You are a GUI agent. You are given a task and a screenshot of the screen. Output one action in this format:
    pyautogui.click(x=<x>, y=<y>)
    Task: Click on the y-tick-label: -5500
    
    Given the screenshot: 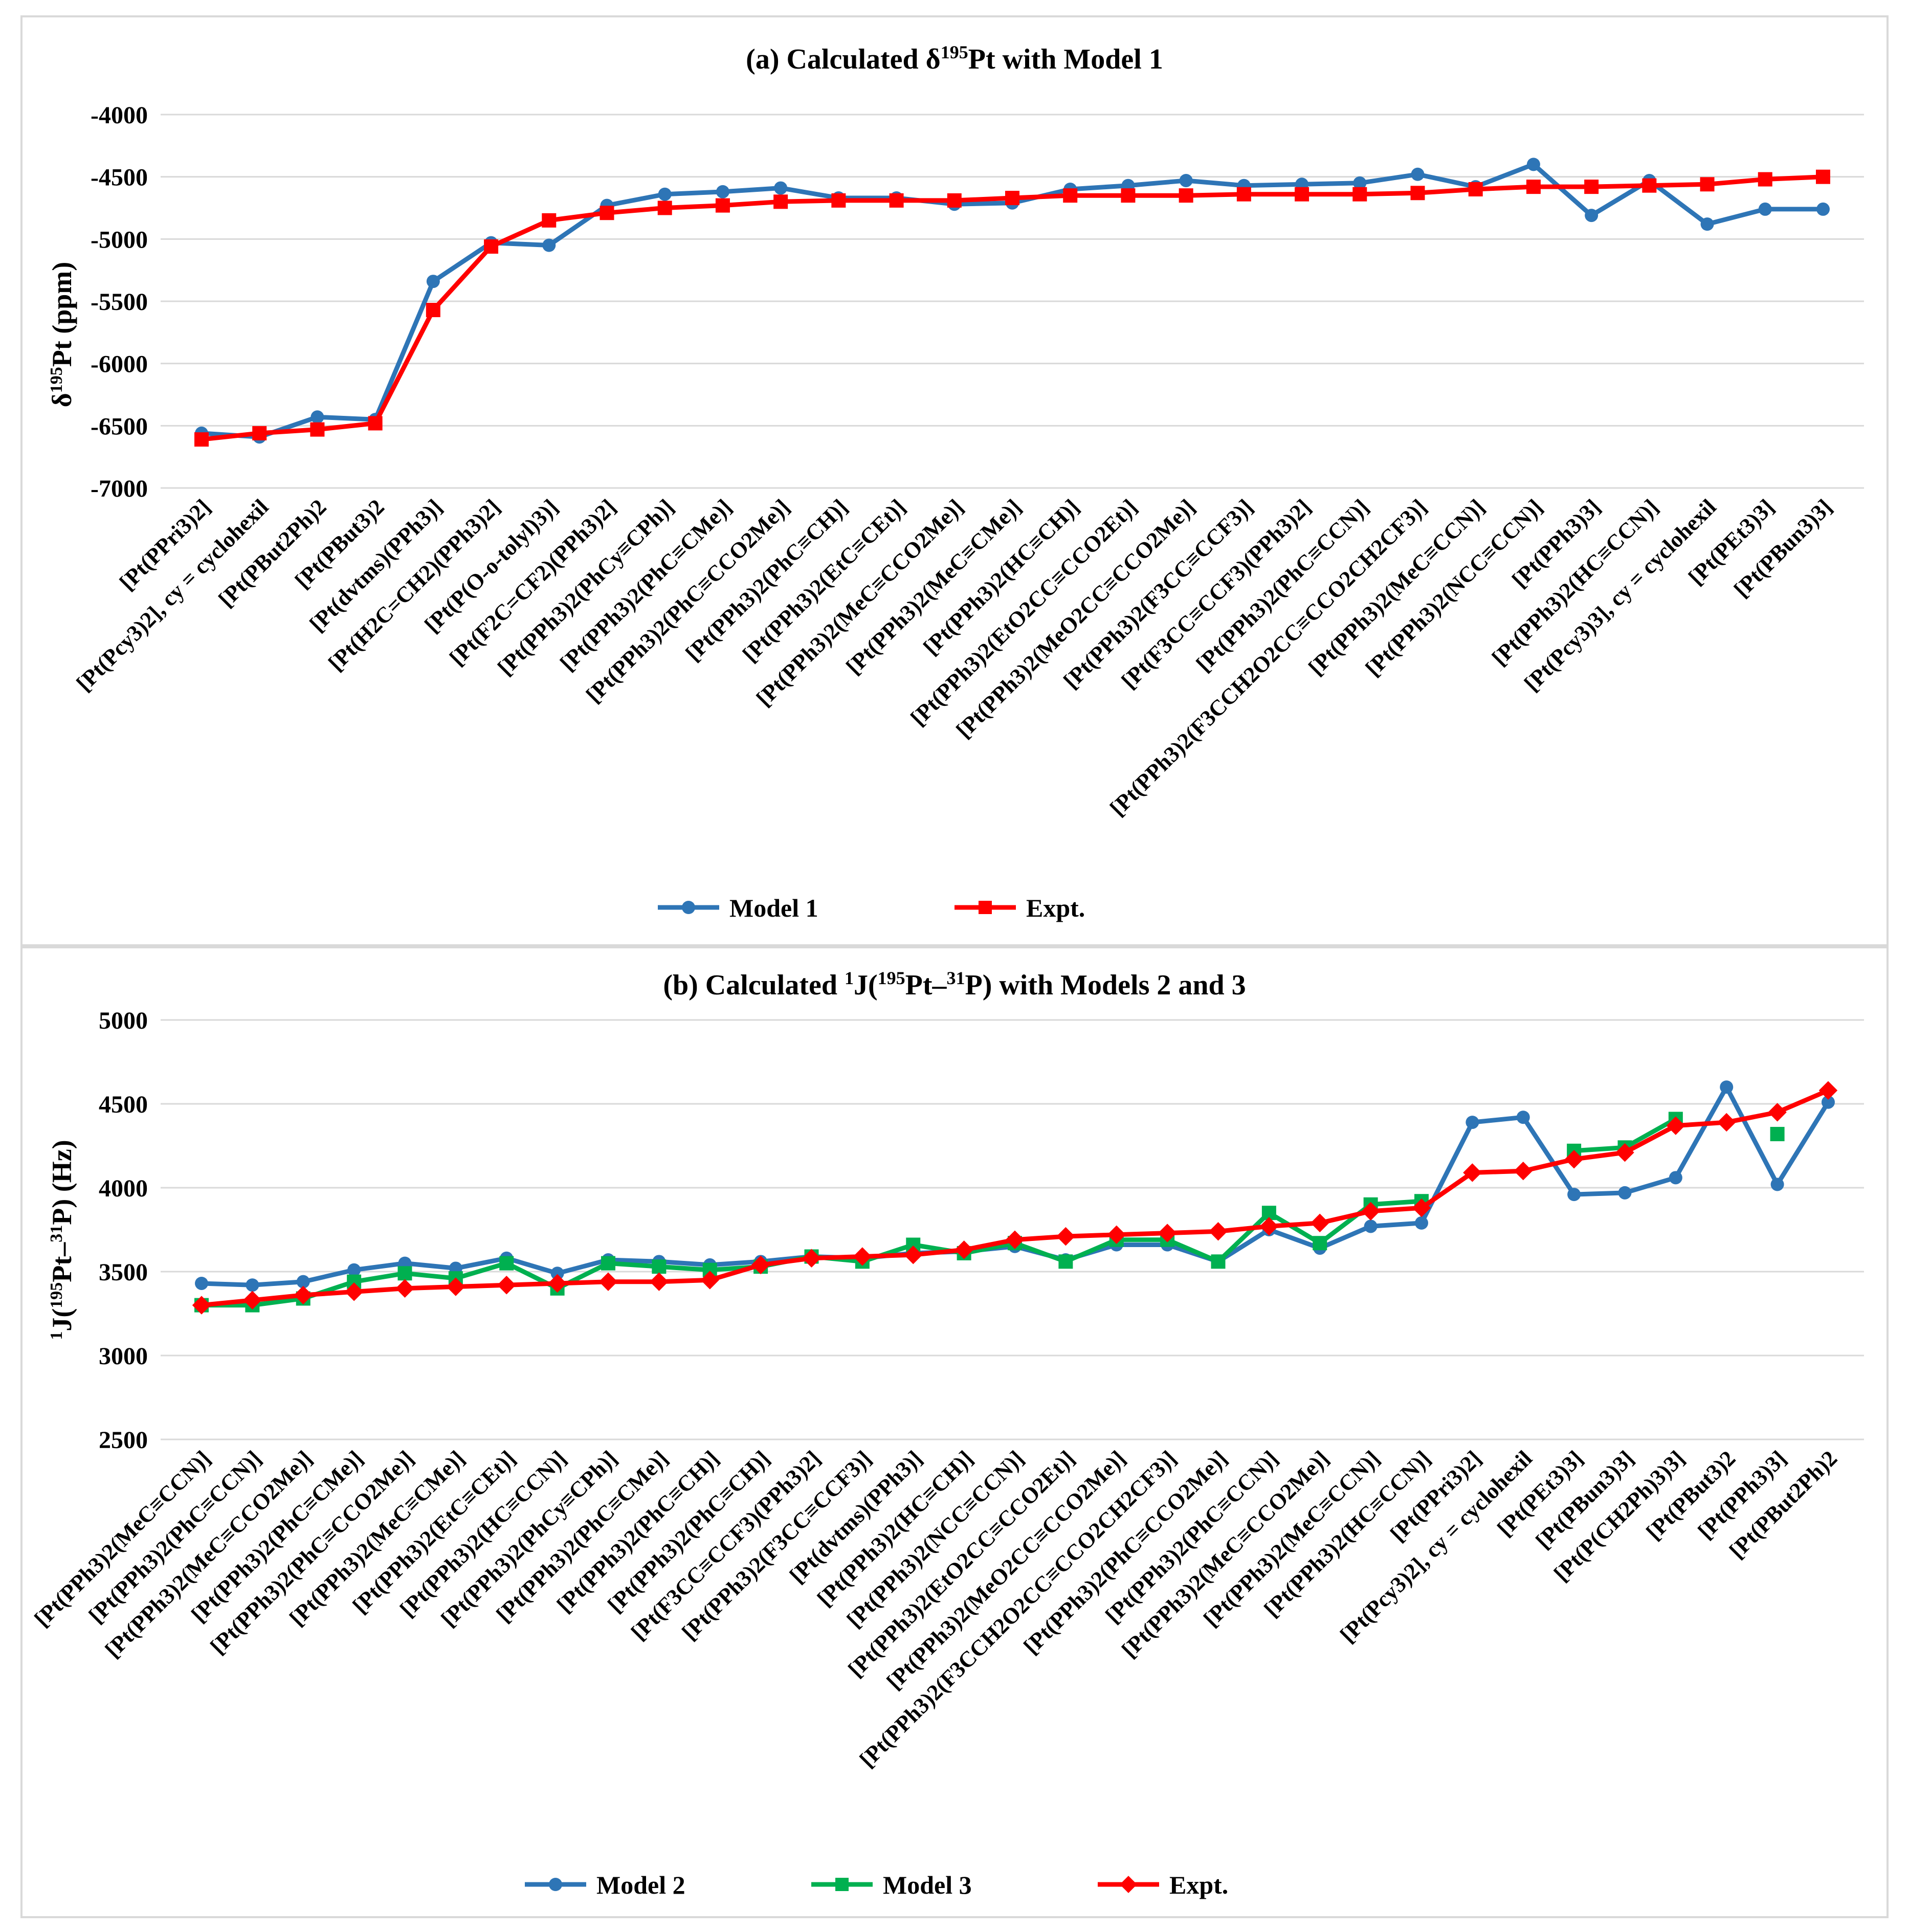 What is the action you would take?
    pyautogui.click(x=119, y=302)
    